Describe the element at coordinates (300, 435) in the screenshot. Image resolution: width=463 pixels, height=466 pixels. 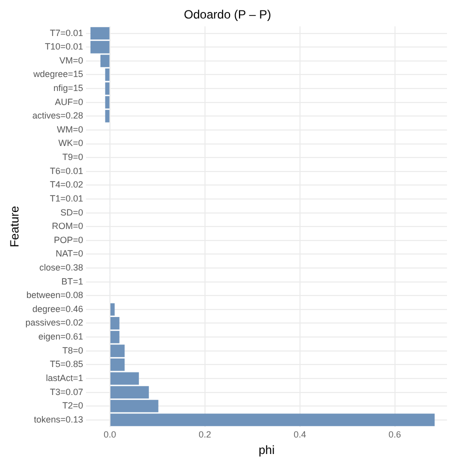
I see `x-tick-label: 0.4` at that location.